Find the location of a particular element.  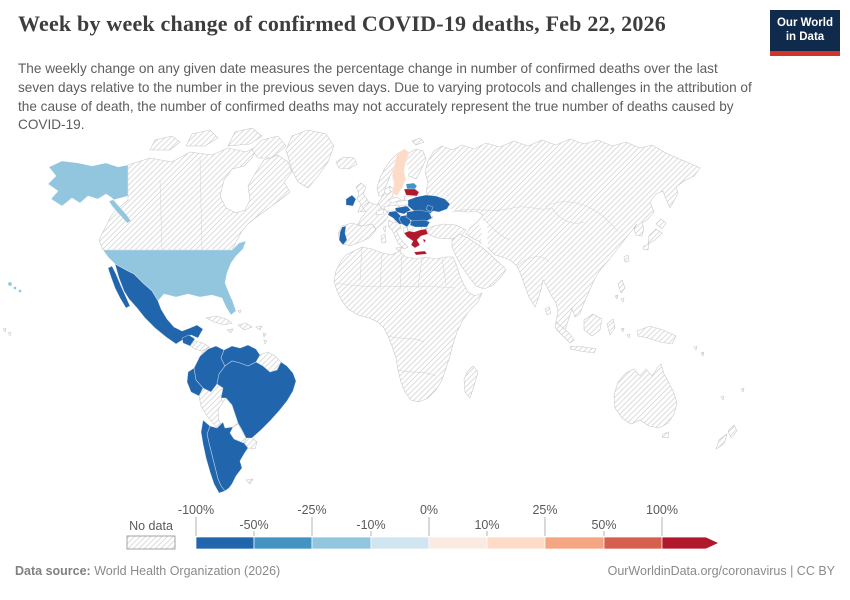

mid-blue-countries is located at coordinates (411, 186).